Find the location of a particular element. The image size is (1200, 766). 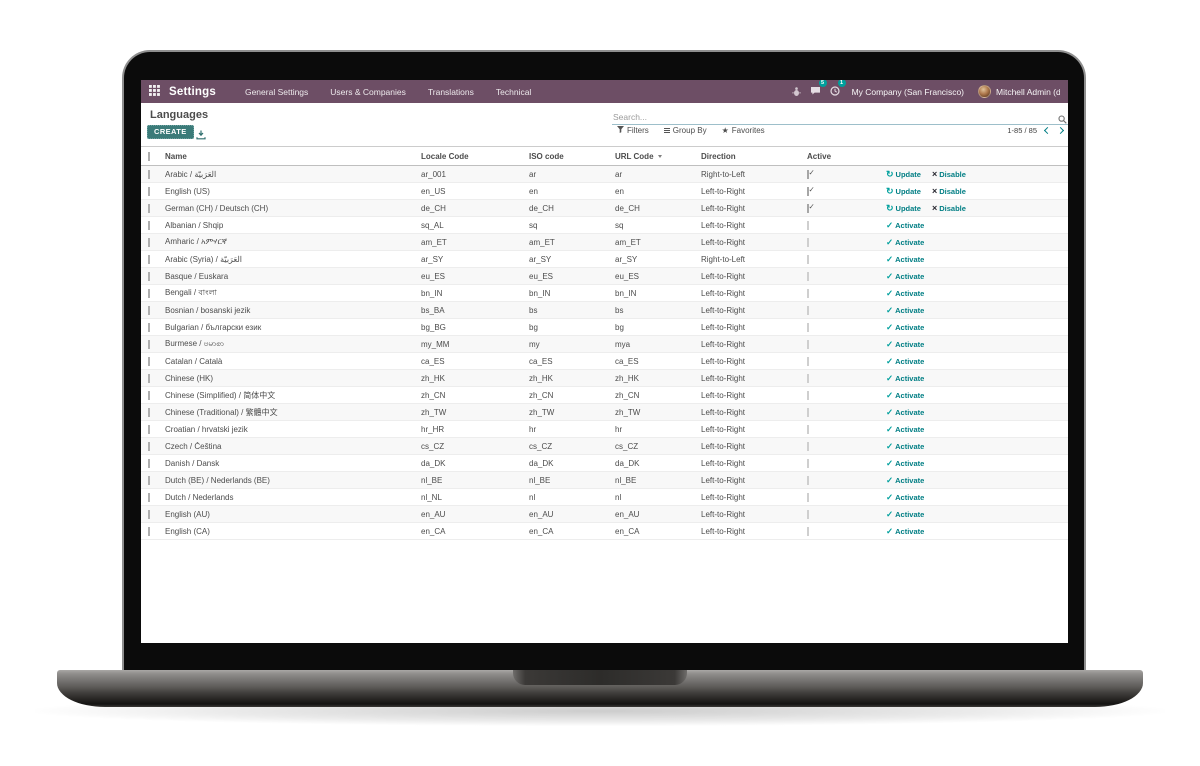

header-direction: Direction is located at coordinates (718, 156).